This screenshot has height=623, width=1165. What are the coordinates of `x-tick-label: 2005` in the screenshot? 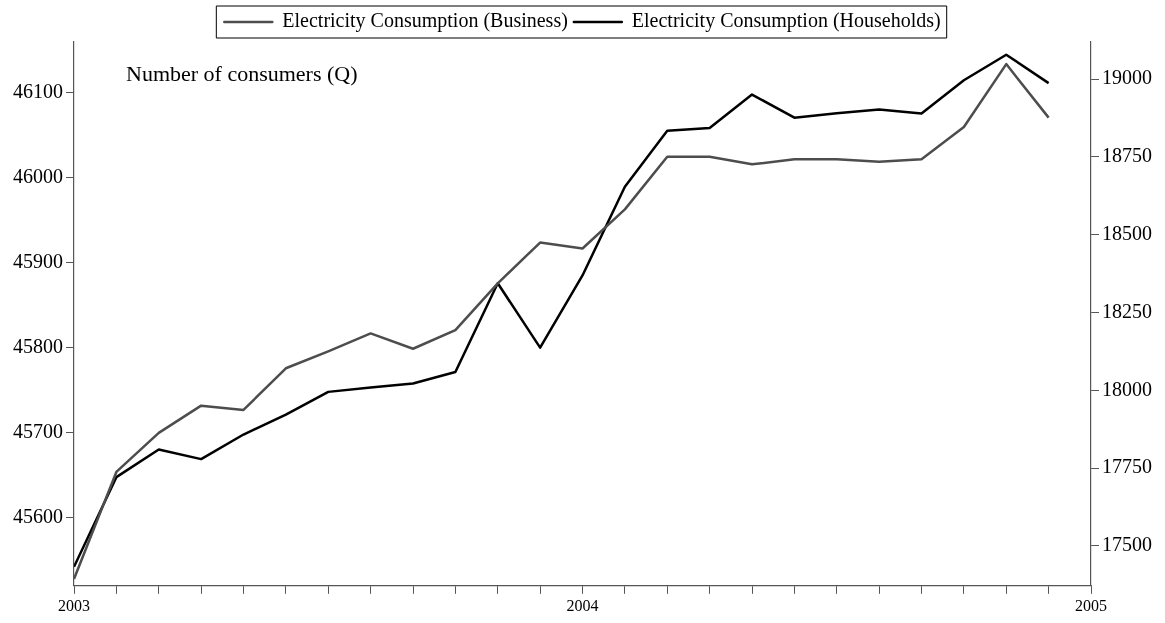 It's located at (1091, 605).